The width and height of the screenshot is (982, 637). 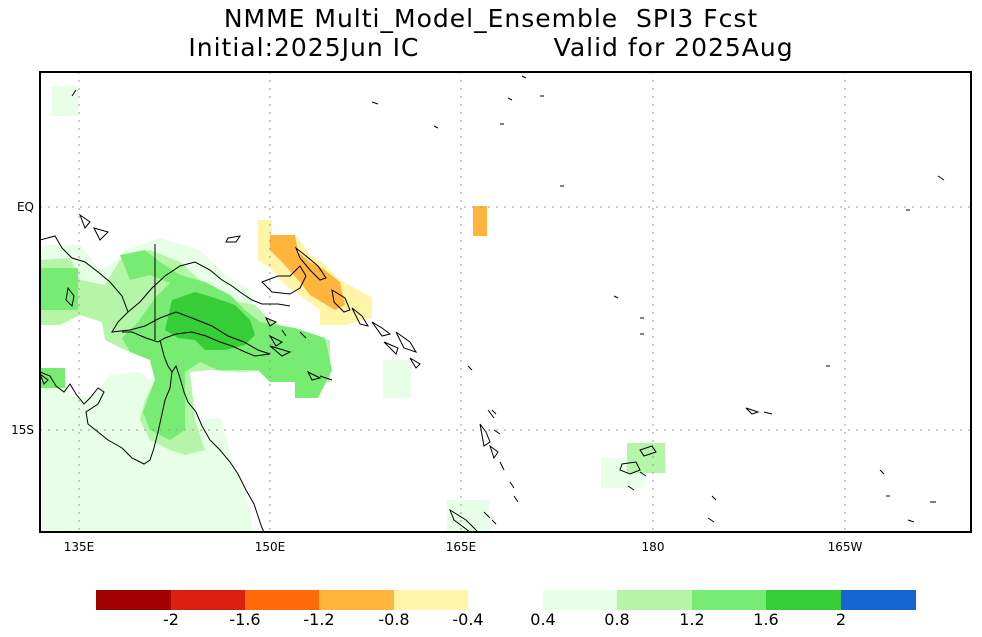 I want to click on coast-islands-misc, so click(x=205, y=297).